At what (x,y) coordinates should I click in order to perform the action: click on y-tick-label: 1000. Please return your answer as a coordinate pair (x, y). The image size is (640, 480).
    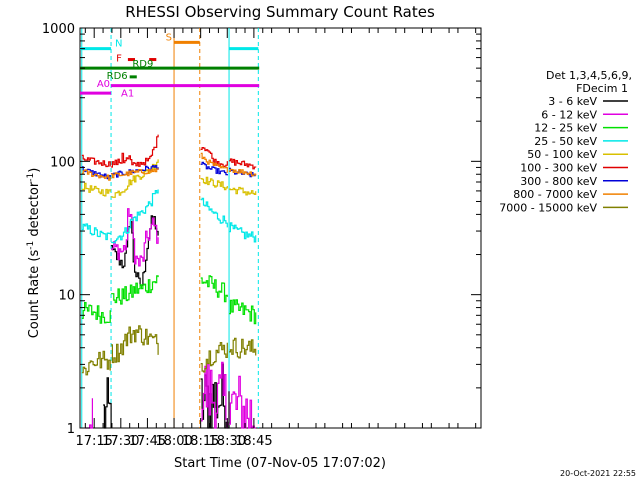
    Looking at the image, I should click on (58, 29).